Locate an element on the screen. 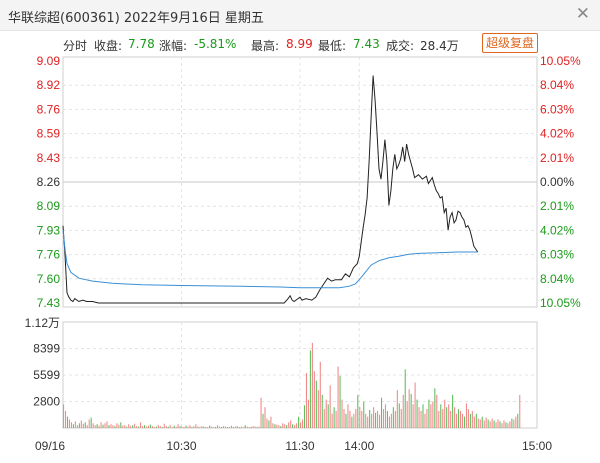 Image resolution: width=600 pixels, height=463 pixels. price-tick-label: 8.59 is located at coordinates (49, 134).